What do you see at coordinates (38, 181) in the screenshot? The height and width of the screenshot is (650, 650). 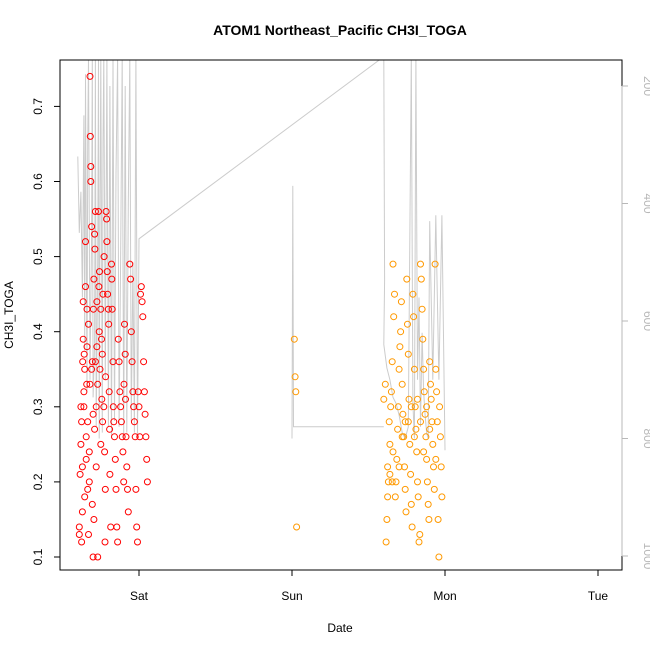 I see `y-tick-label: 0.6` at bounding box center [38, 181].